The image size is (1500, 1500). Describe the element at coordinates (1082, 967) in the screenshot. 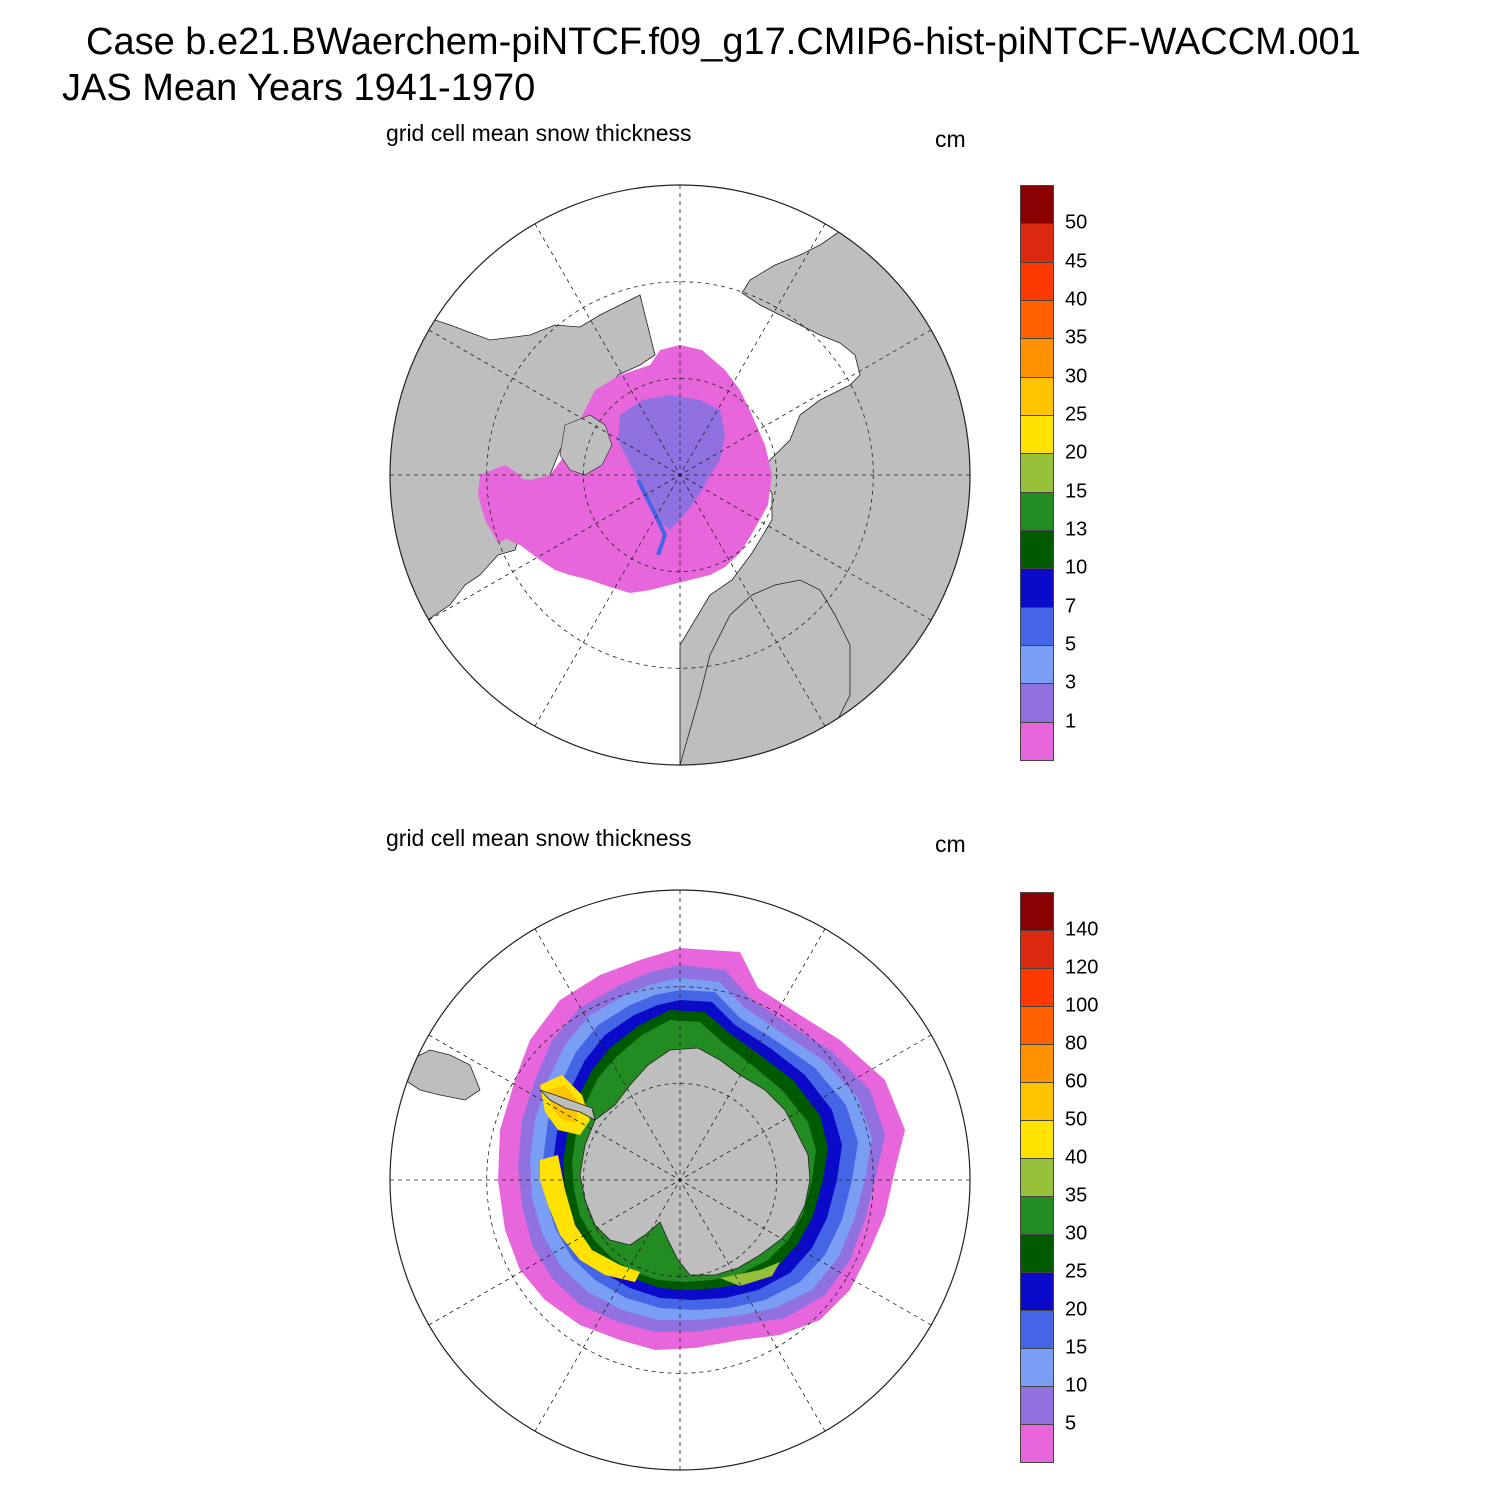

I see `colorbar-tick-label: 120` at that location.